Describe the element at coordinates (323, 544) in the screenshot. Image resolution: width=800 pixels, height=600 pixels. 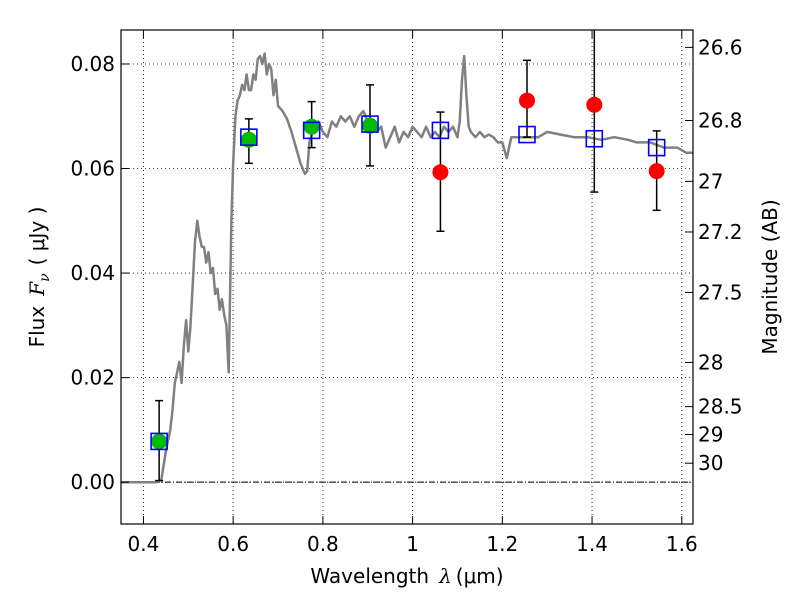
I see `x-tick-label: 0.8` at that location.